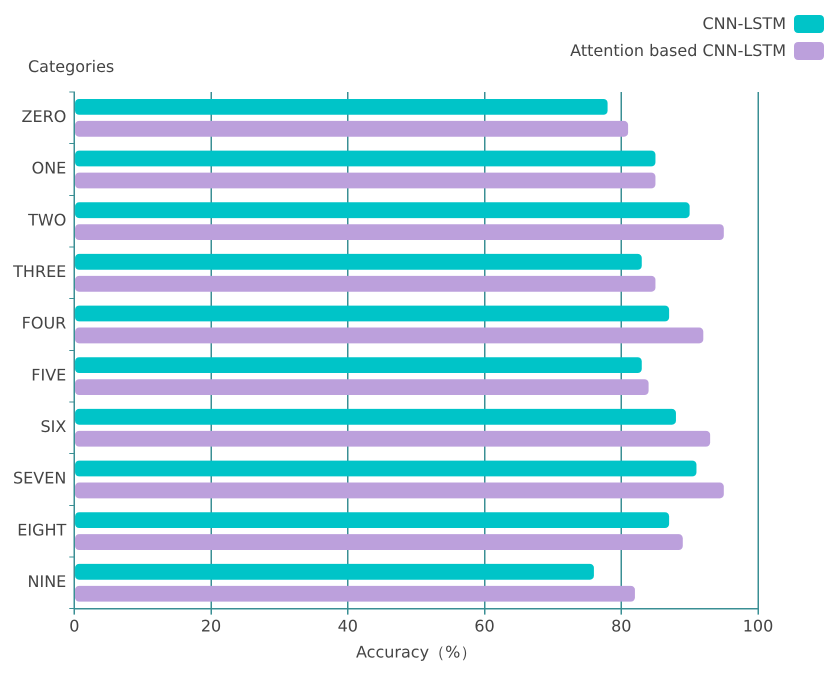 This screenshot has height=673, width=828. What do you see at coordinates (46, 220) in the screenshot?
I see `y-tick-label: TWO` at bounding box center [46, 220].